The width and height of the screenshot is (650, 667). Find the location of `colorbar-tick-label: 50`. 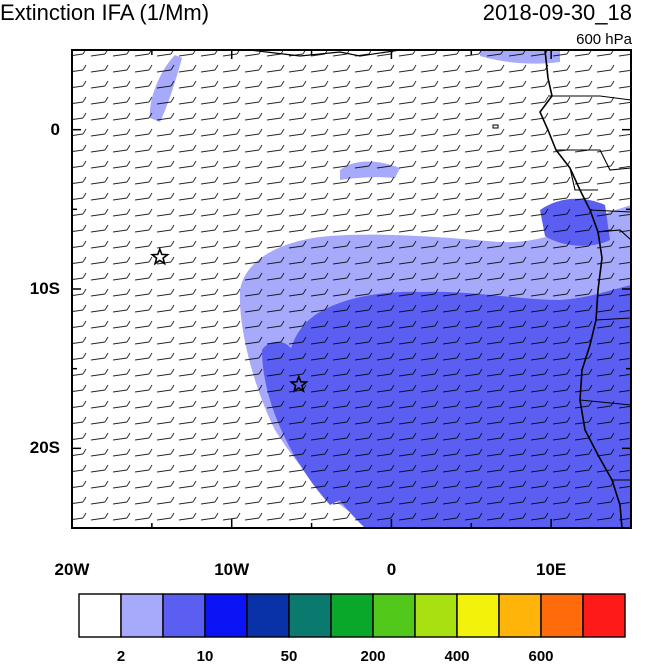

colorbar-tick-label: 50 is located at coordinates (289, 656).